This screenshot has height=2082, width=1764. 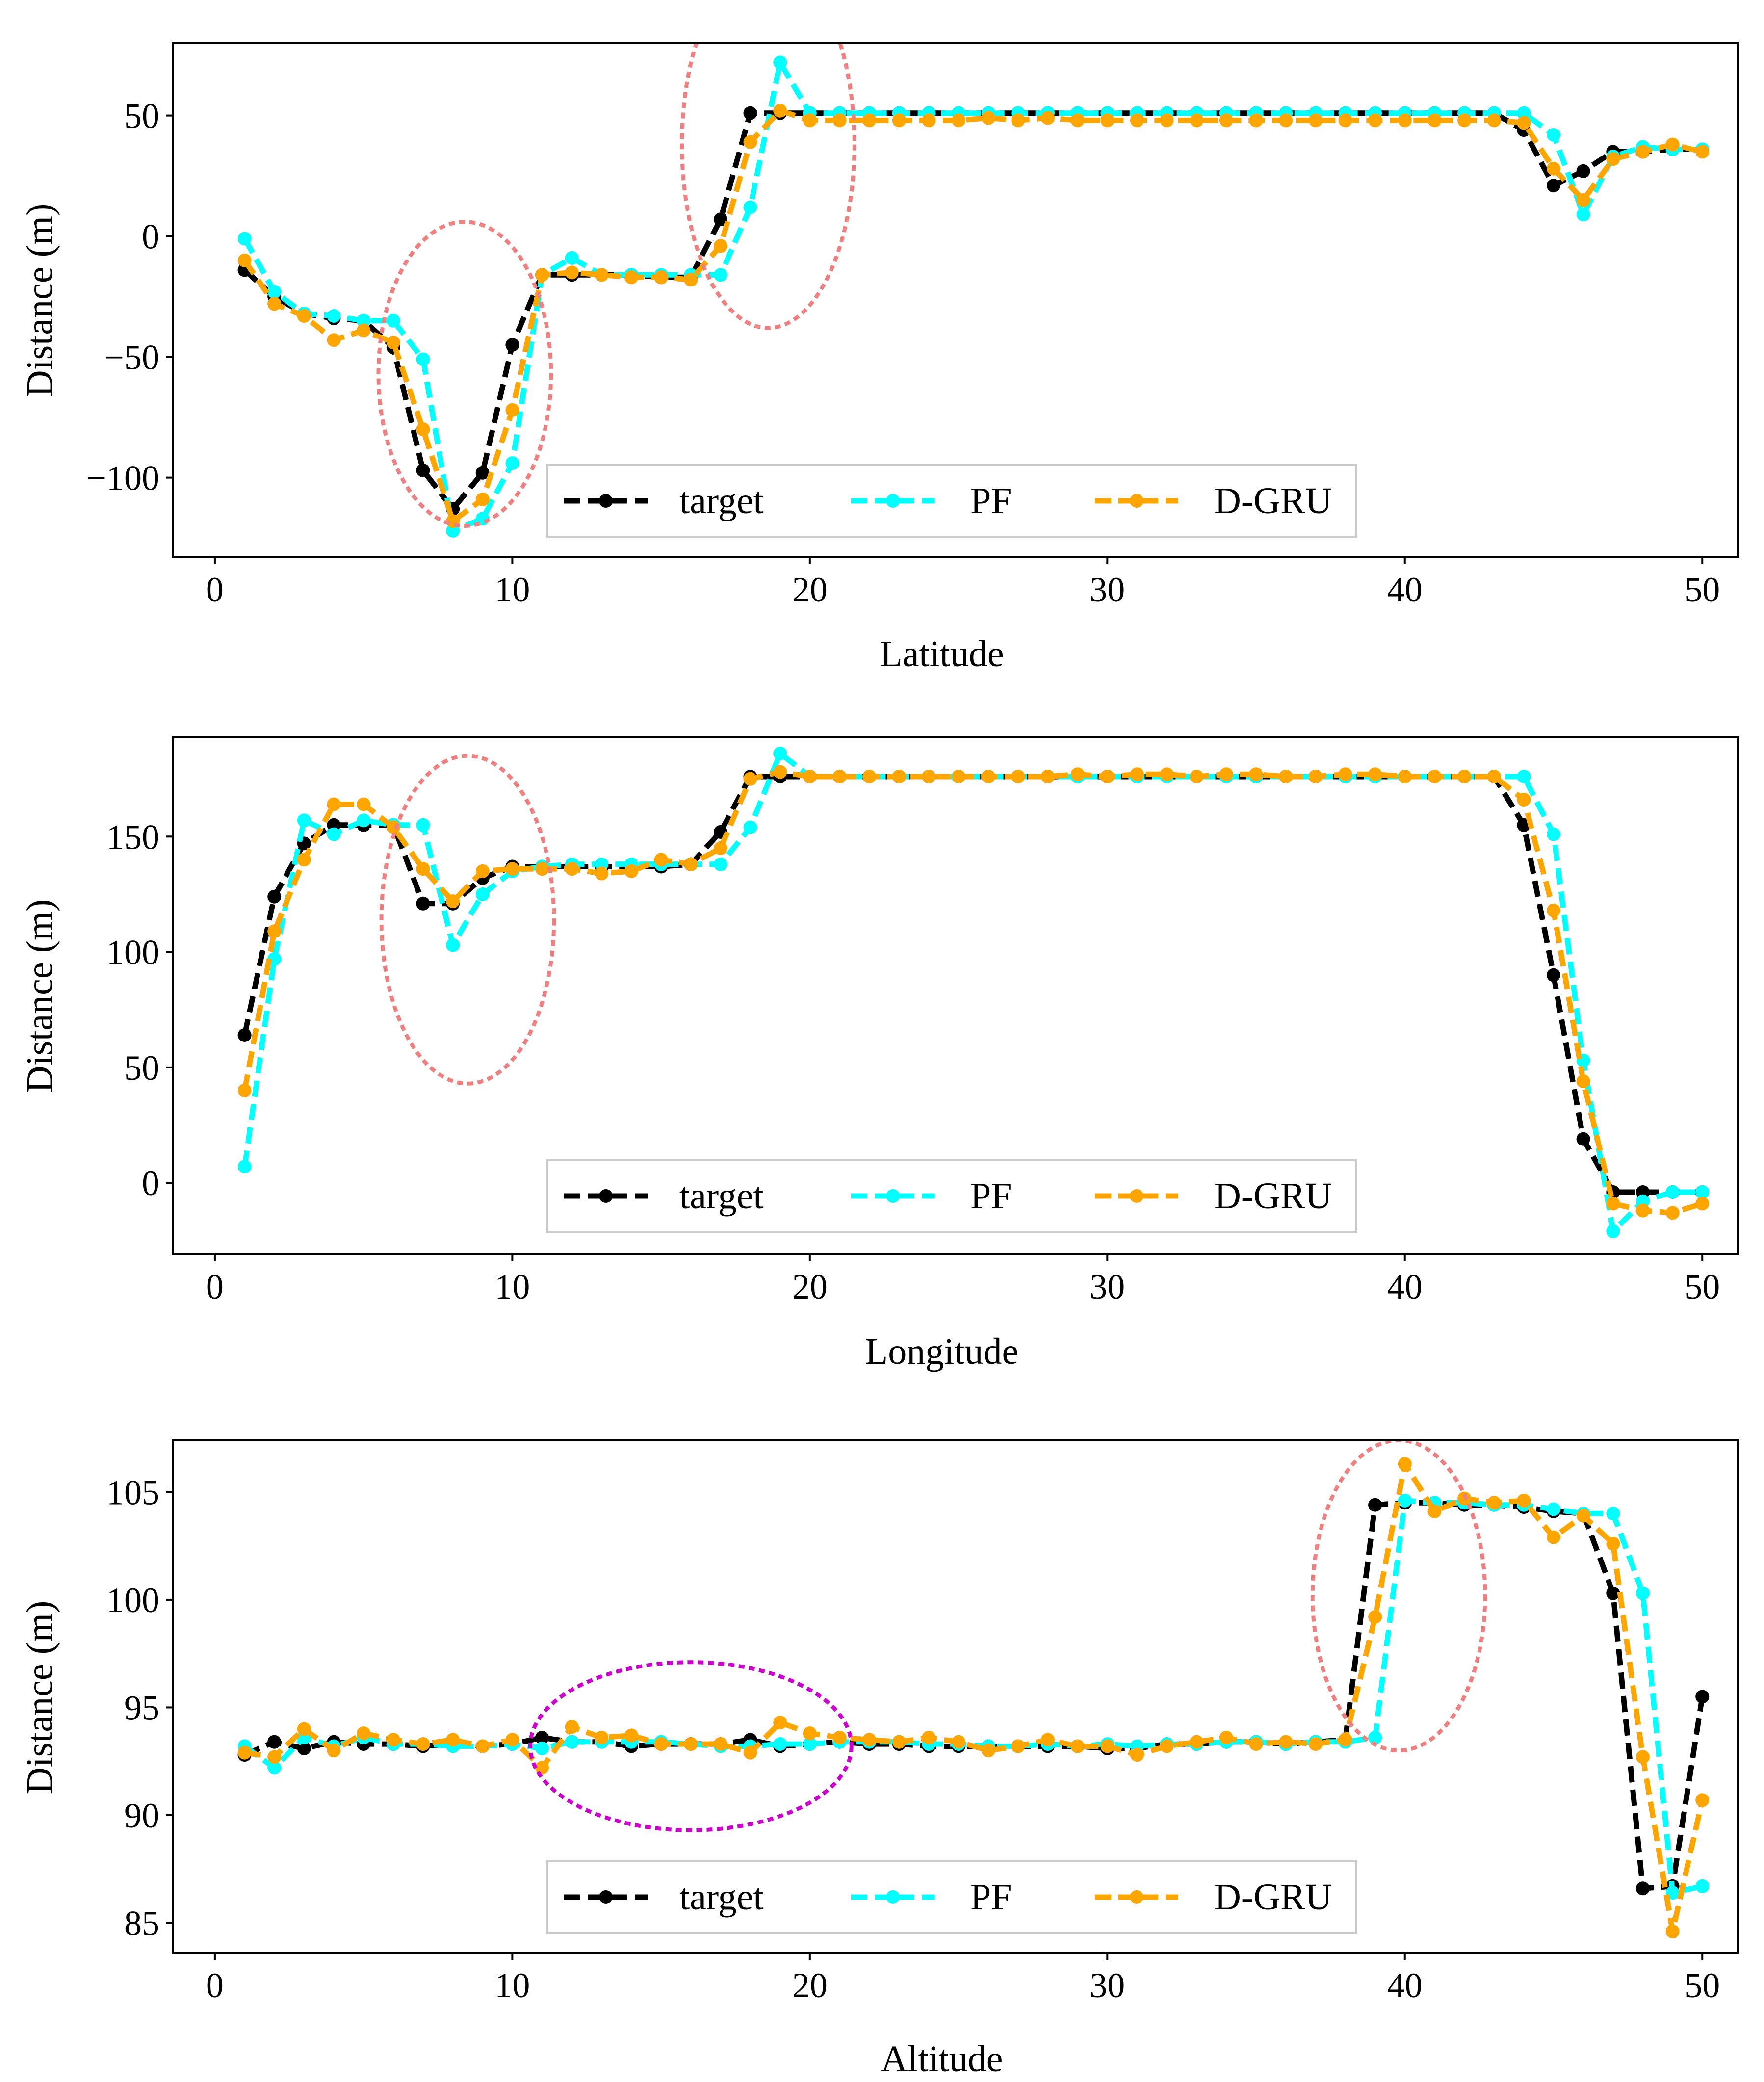 I want to click on longitude-legend: target PF D-GRU, so click(x=951, y=1196).